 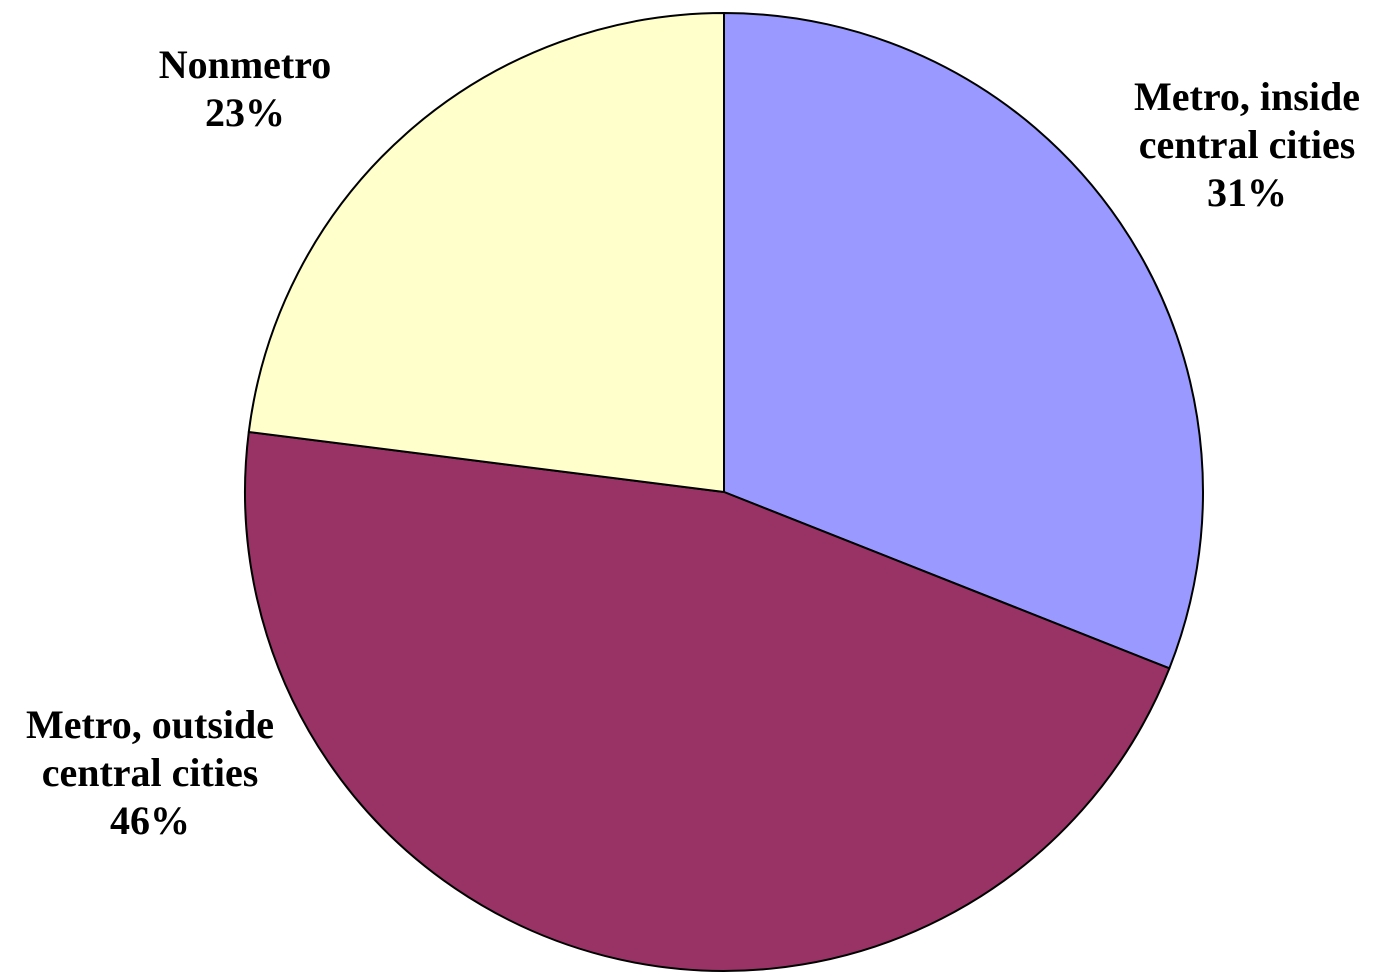 What do you see at coordinates (245, 112) in the screenshot?
I see `slice-value-label-3: 23%` at bounding box center [245, 112].